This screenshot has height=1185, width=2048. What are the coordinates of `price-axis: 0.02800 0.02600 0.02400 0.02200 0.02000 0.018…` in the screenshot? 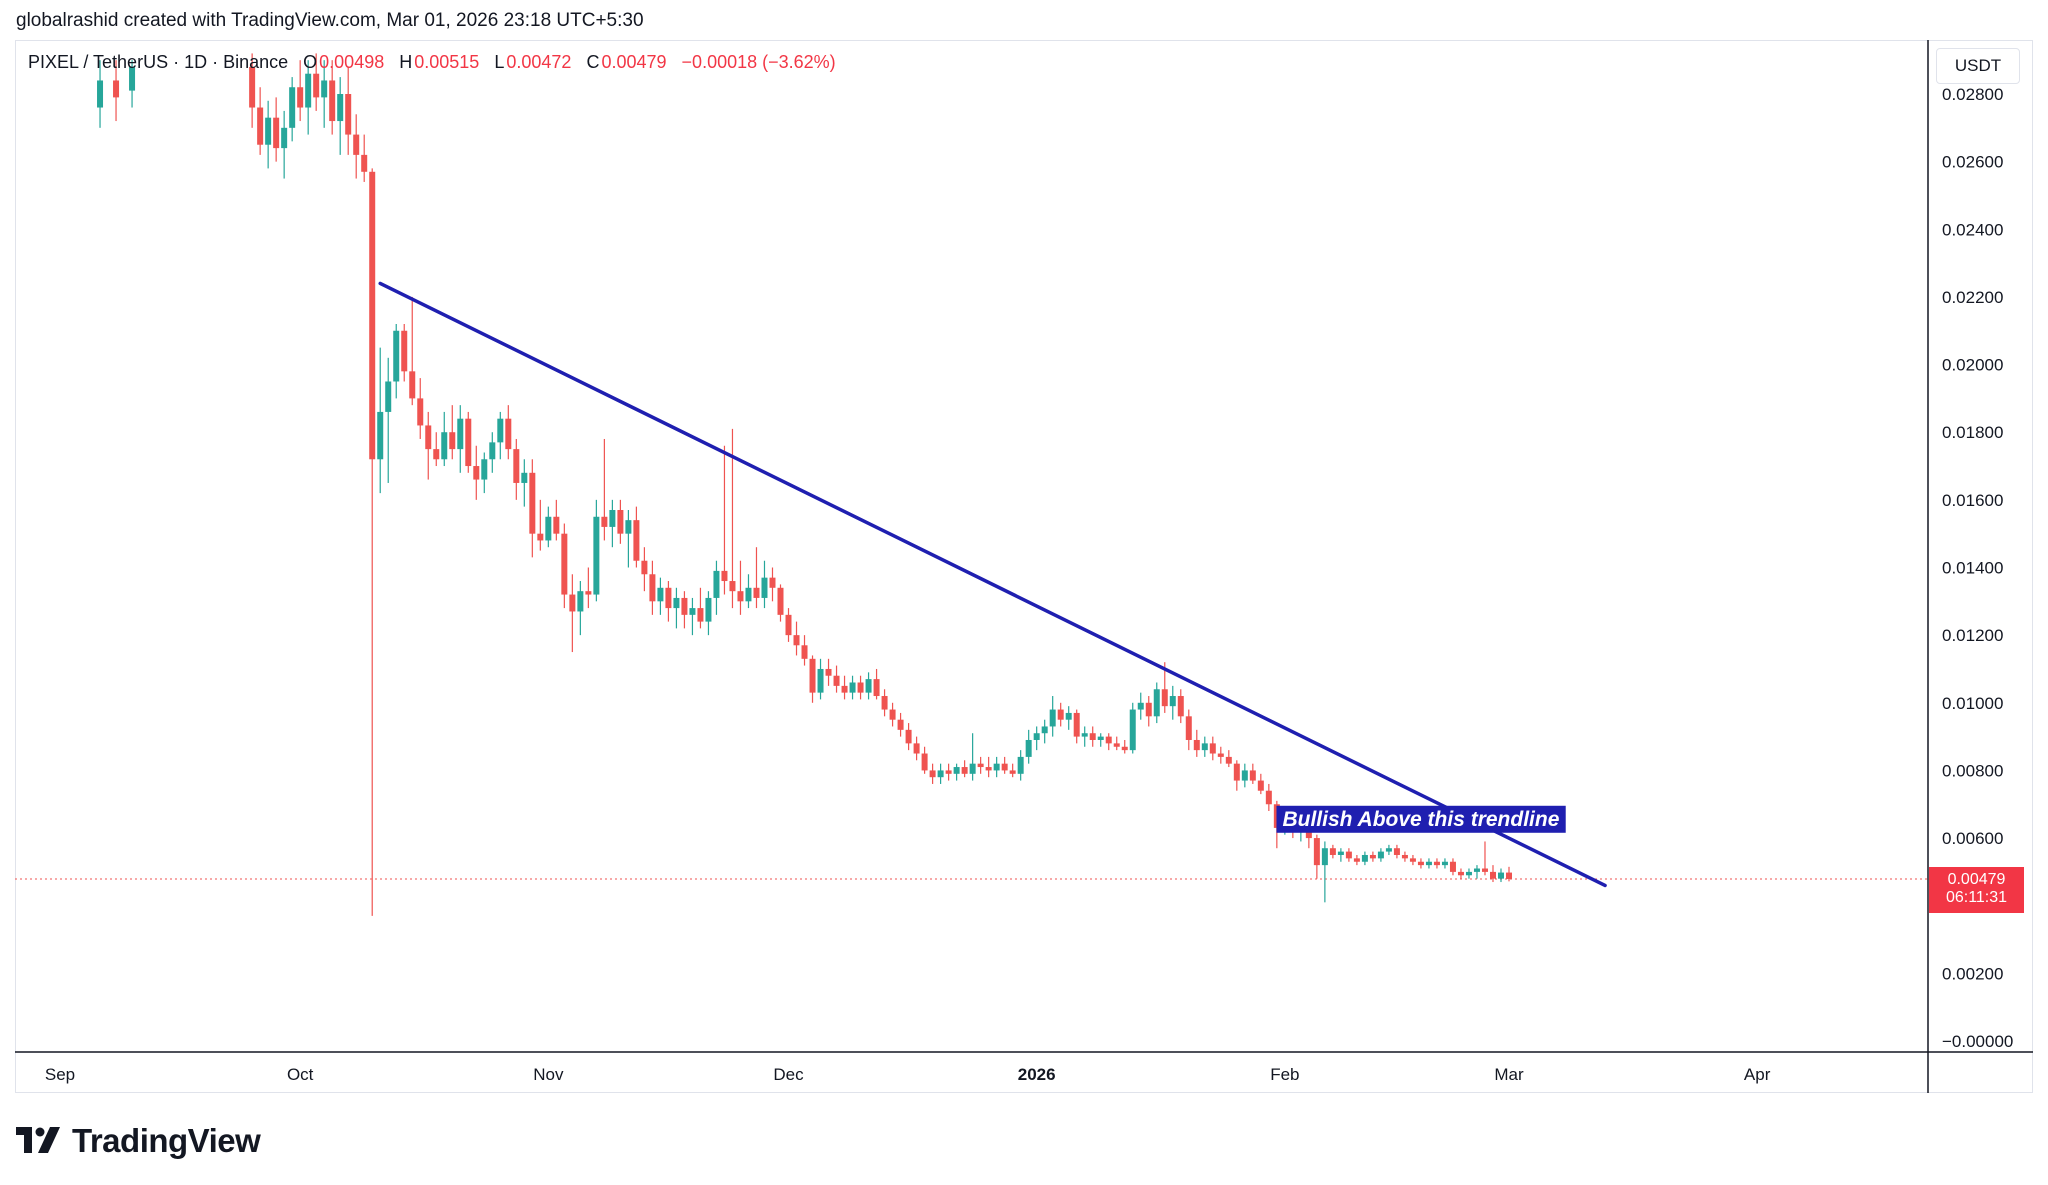 It's located at (1970, 566).